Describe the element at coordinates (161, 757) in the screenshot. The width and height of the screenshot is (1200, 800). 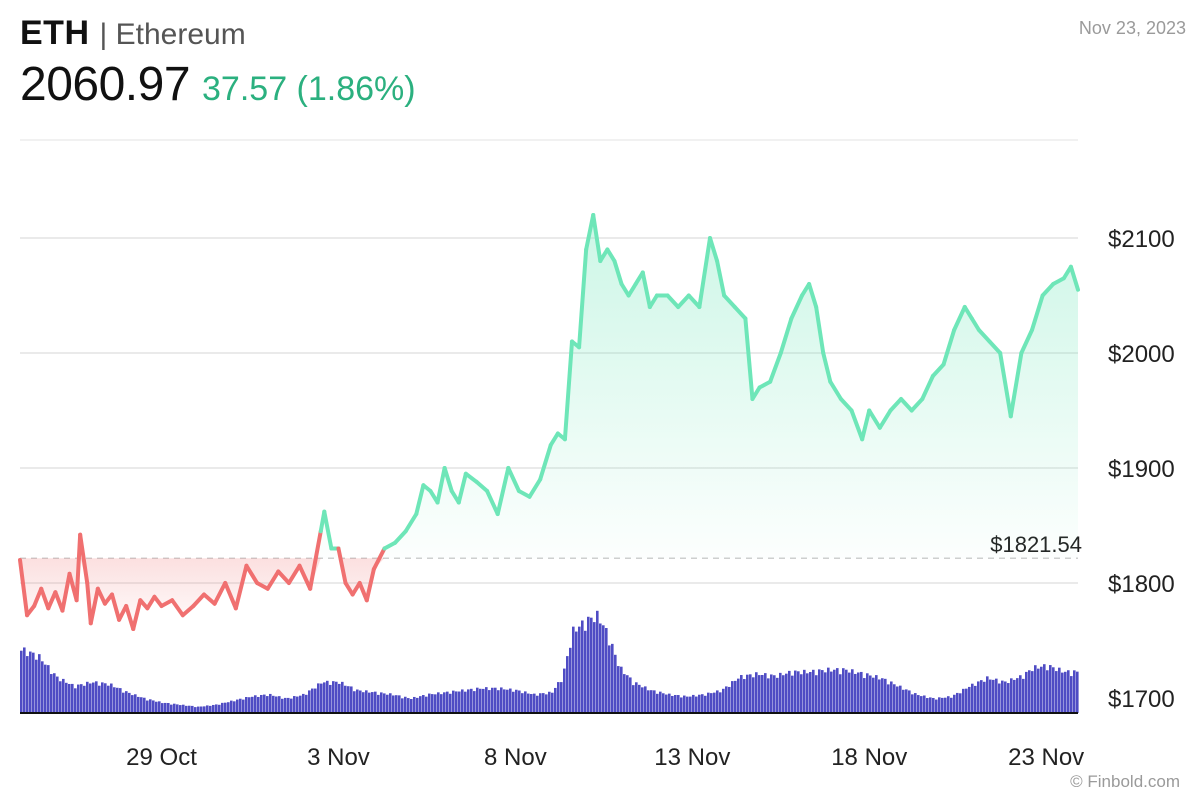
I see `x-tick-label: 29 Oct` at that location.